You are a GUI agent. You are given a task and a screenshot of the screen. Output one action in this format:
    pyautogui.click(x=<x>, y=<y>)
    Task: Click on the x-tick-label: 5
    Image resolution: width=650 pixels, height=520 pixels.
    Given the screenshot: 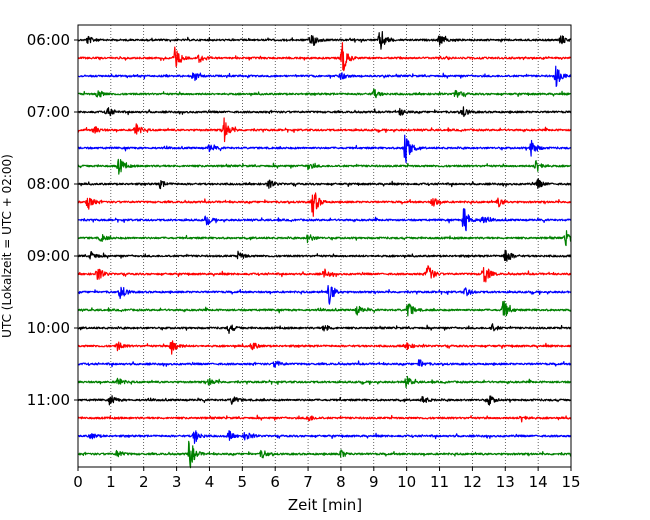 What is the action you would take?
    pyautogui.click(x=243, y=482)
    